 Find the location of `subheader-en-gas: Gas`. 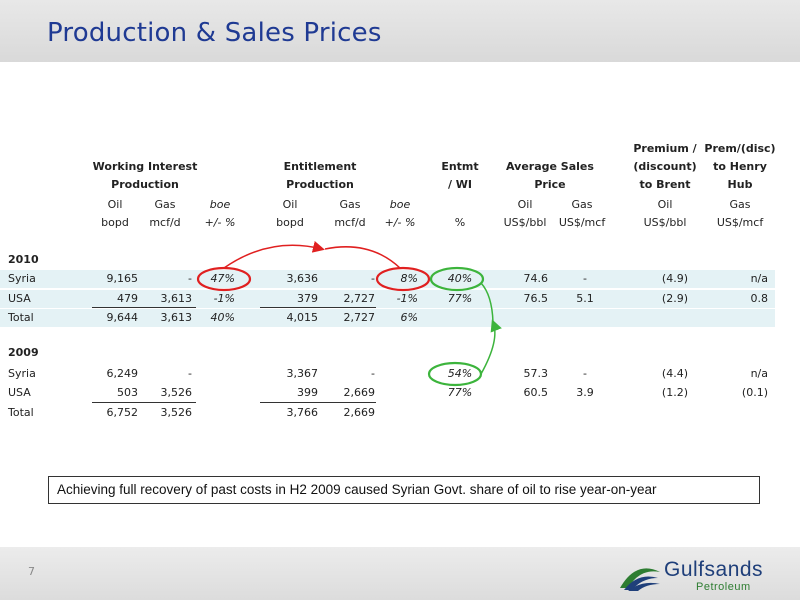

subheader-en-gas: Gas is located at coordinates (350, 204).